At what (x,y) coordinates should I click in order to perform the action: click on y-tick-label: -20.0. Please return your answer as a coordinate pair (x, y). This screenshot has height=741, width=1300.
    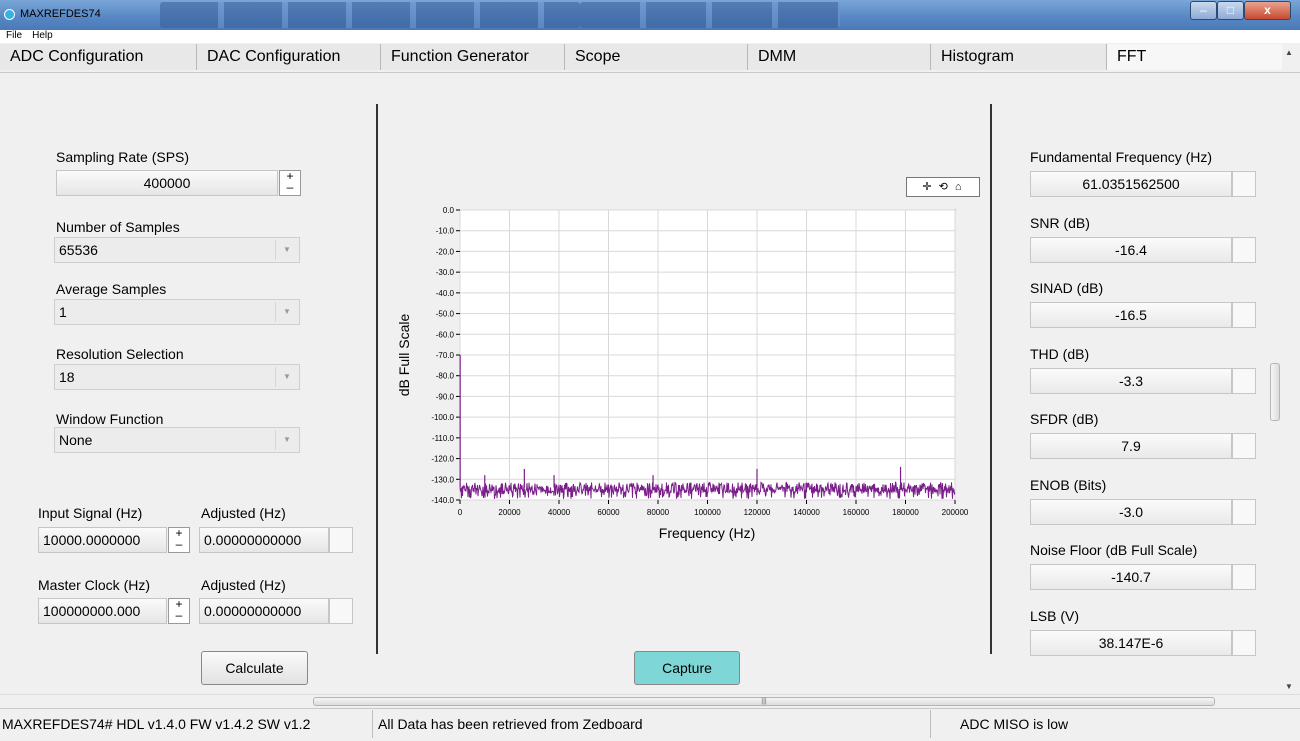
    Looking at the image, I should click on (445, 251).